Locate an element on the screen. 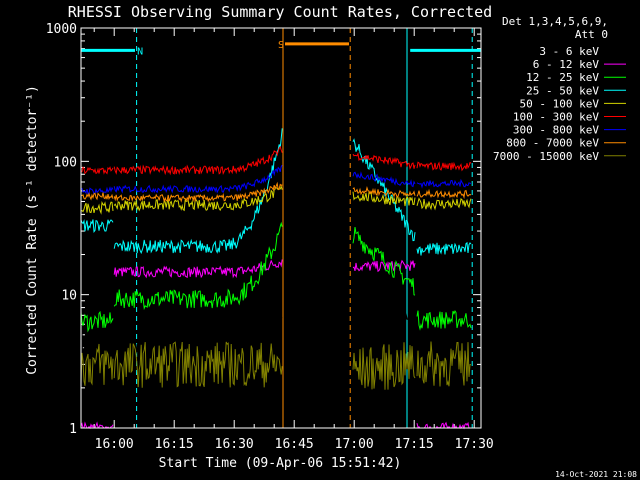 The width and height of the screenshot is (640, 480). x-tick-label: 16:30 is located at coordinates (234, 444).